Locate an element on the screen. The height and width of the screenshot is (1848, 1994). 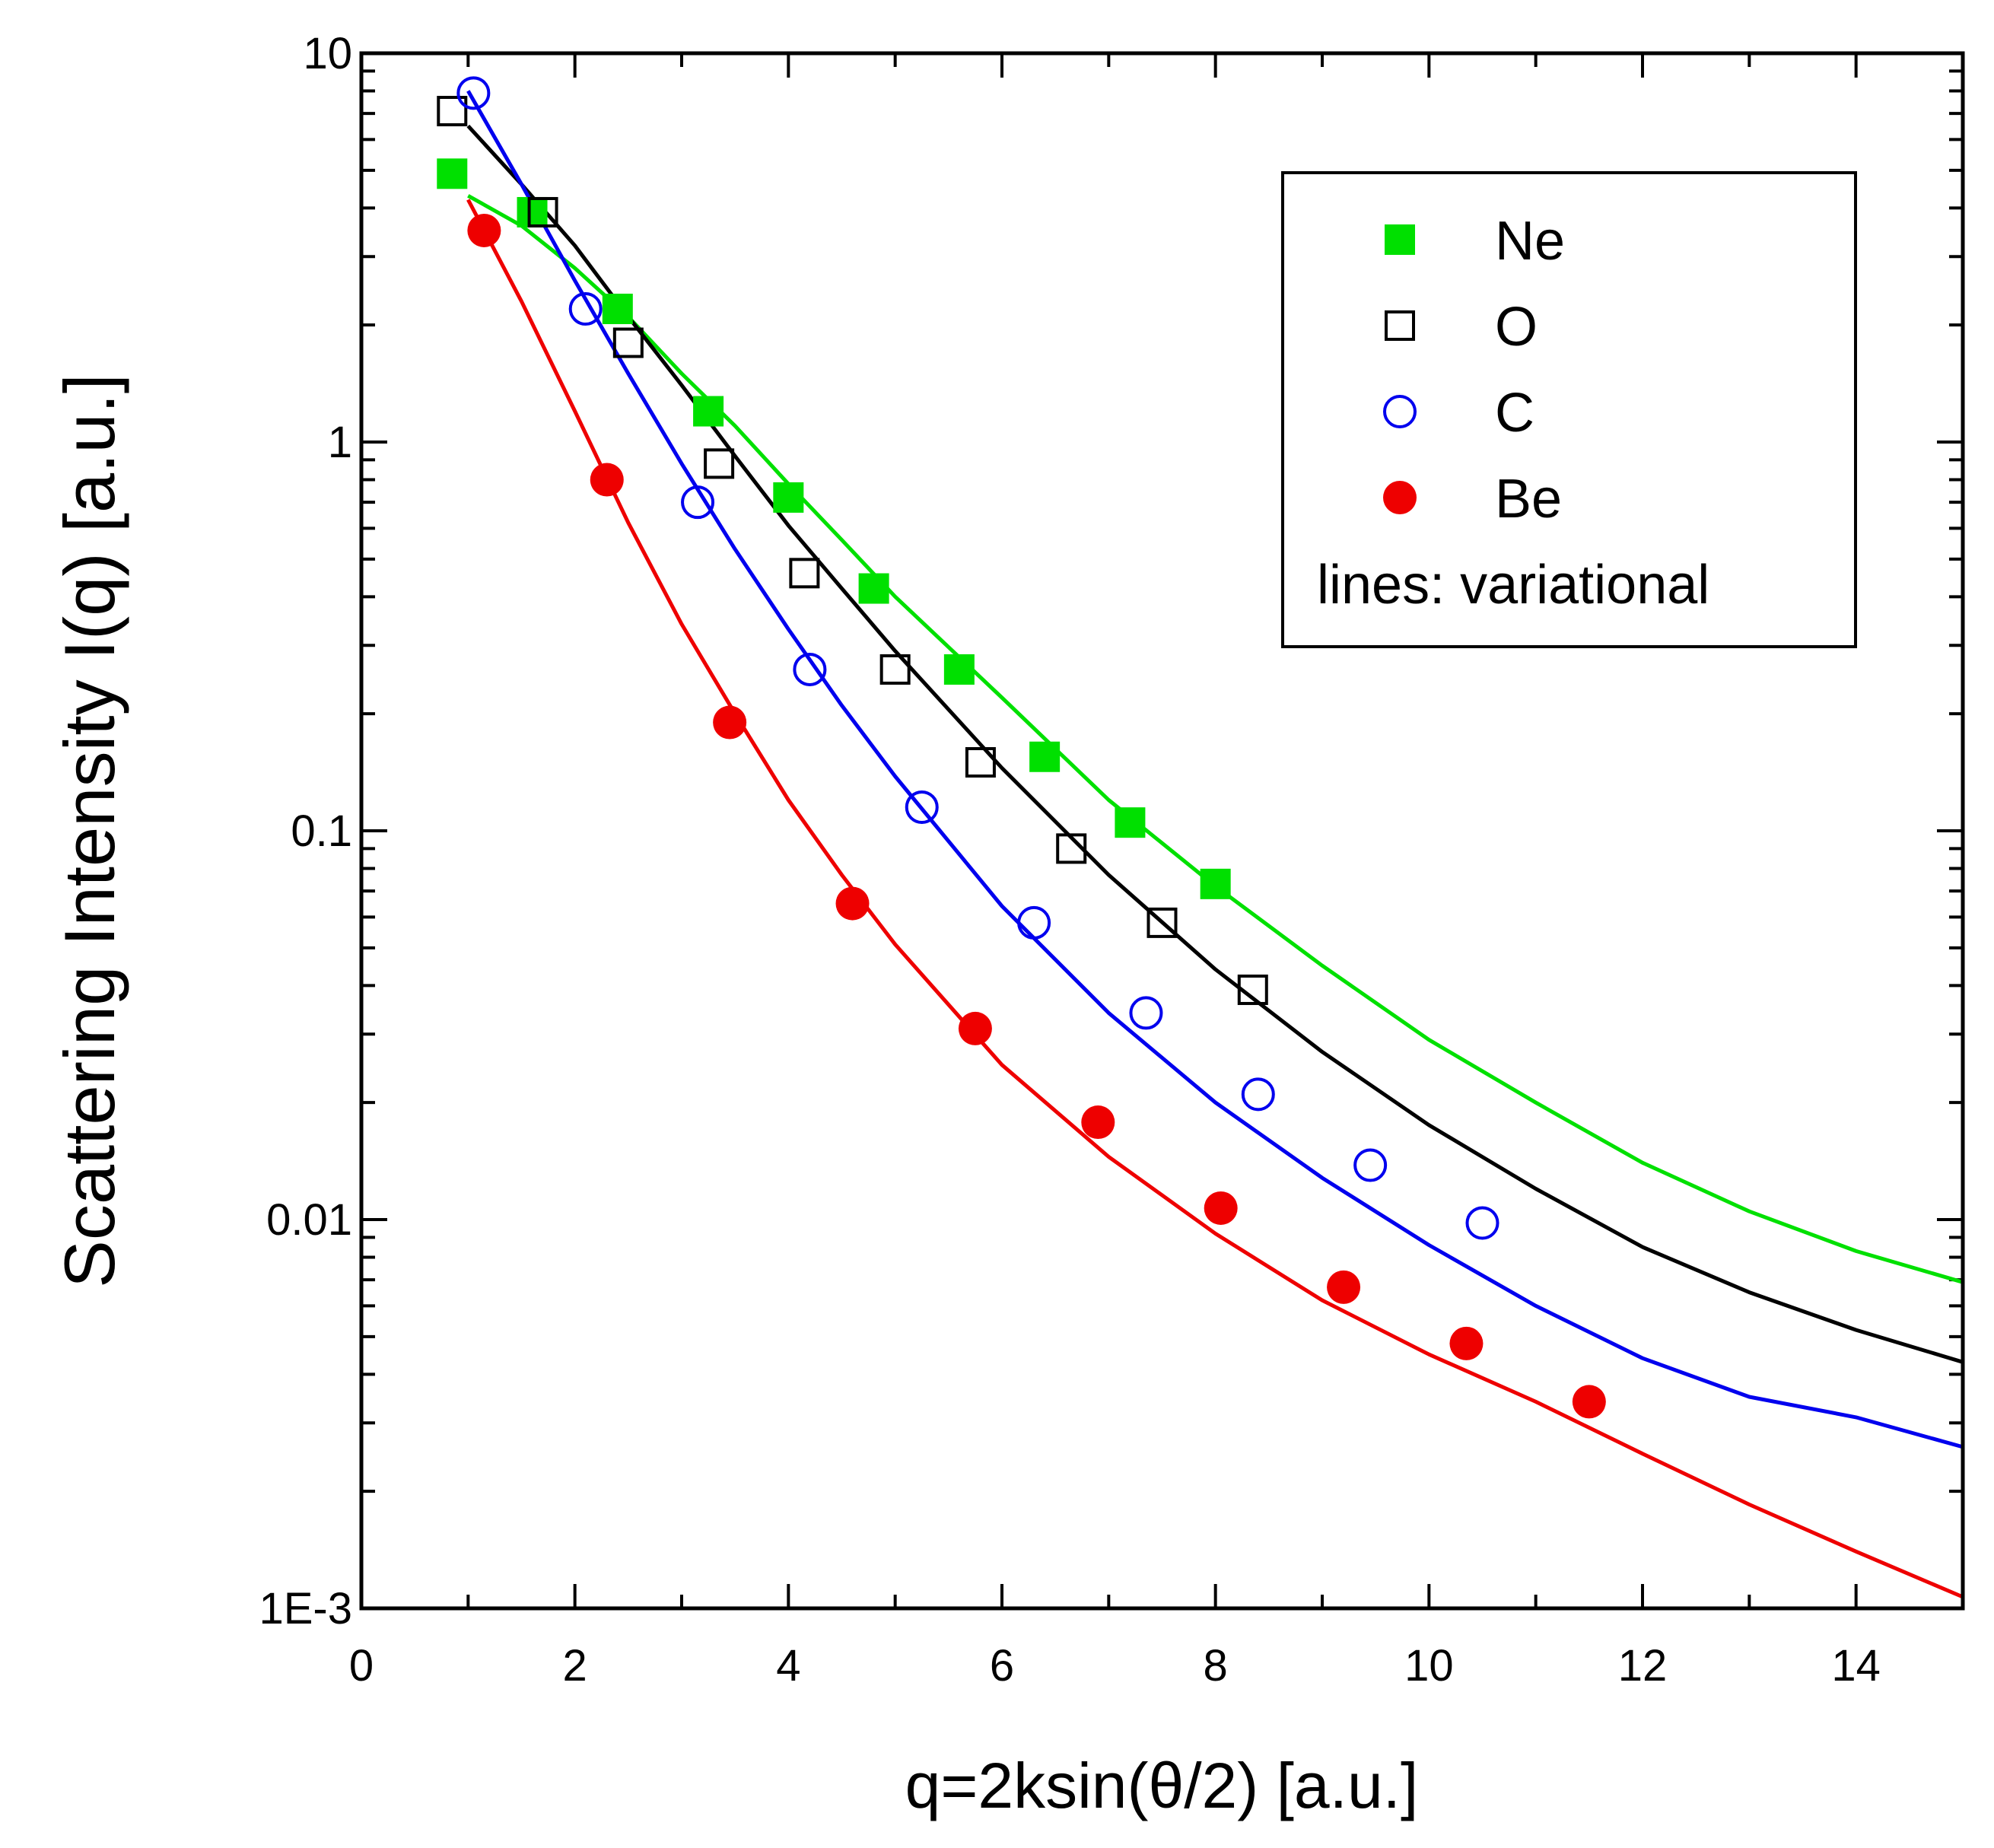
x-tick-label: 12 is located at coordinates (1643, 1666).